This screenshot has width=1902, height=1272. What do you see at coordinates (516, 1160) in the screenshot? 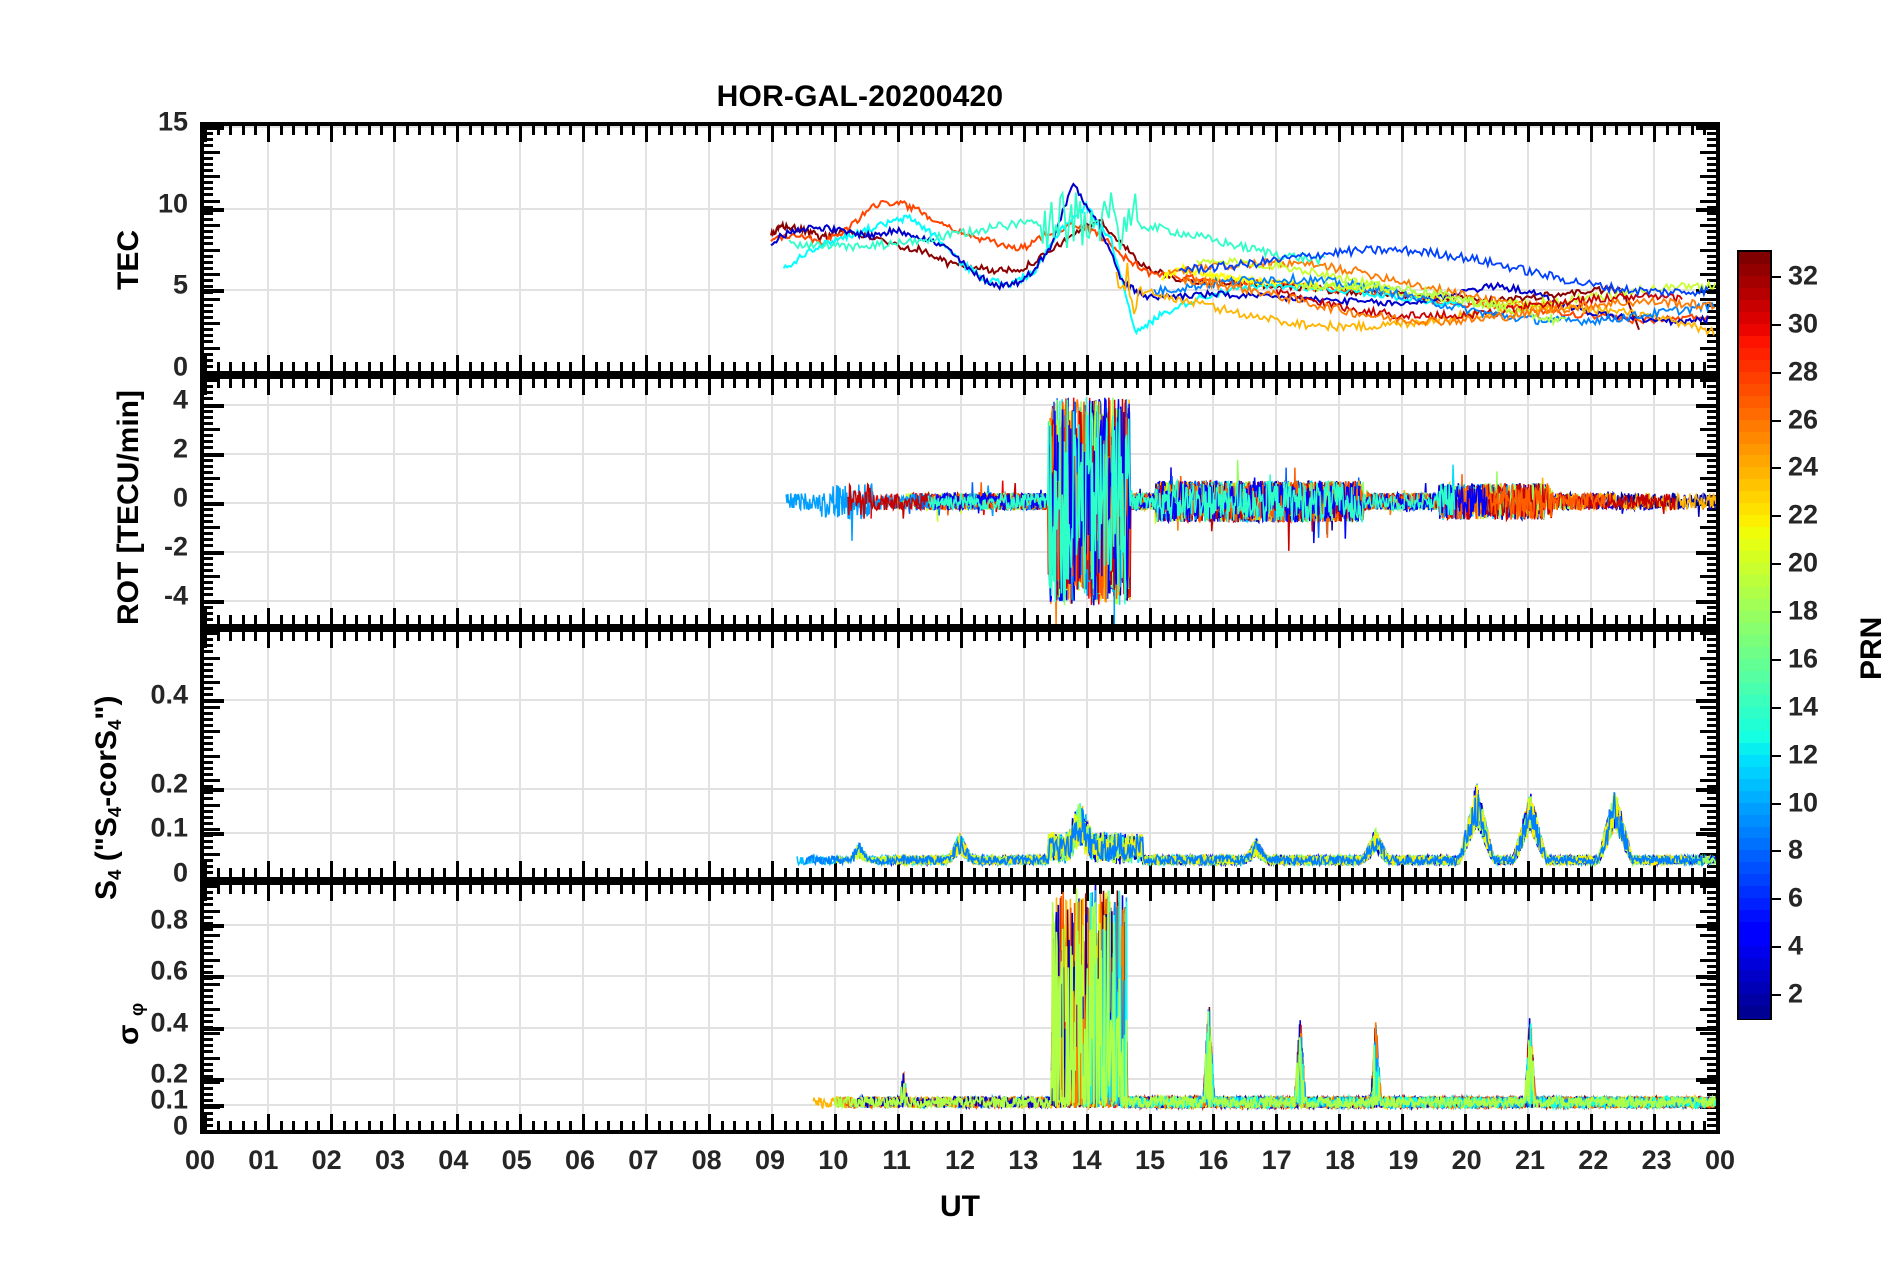
I see `x-tick-label: 05` at bounding box center [516, 1160].